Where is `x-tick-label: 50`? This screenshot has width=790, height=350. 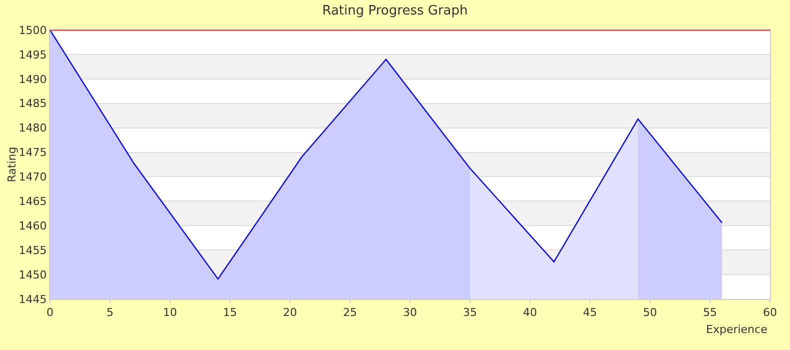
x-tick-label: 50 is located at coordinates (650, 313).